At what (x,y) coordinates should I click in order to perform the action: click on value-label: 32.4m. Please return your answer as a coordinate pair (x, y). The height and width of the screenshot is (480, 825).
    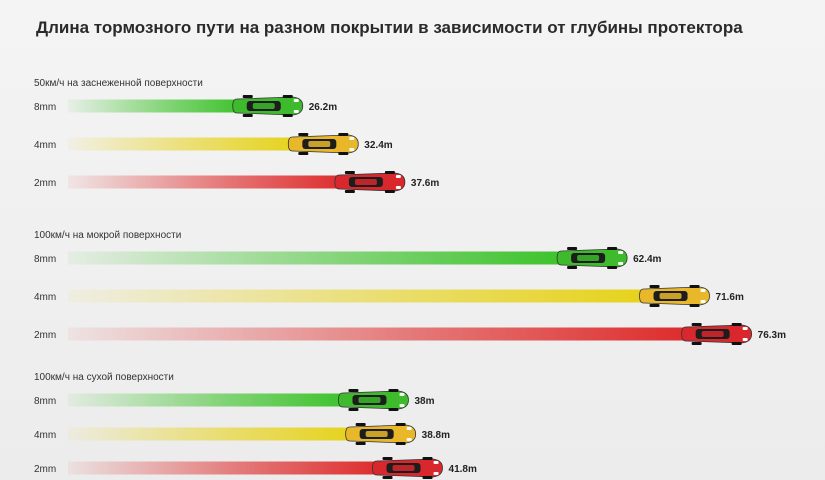
    Looking at the image, I should click on (378, 145).